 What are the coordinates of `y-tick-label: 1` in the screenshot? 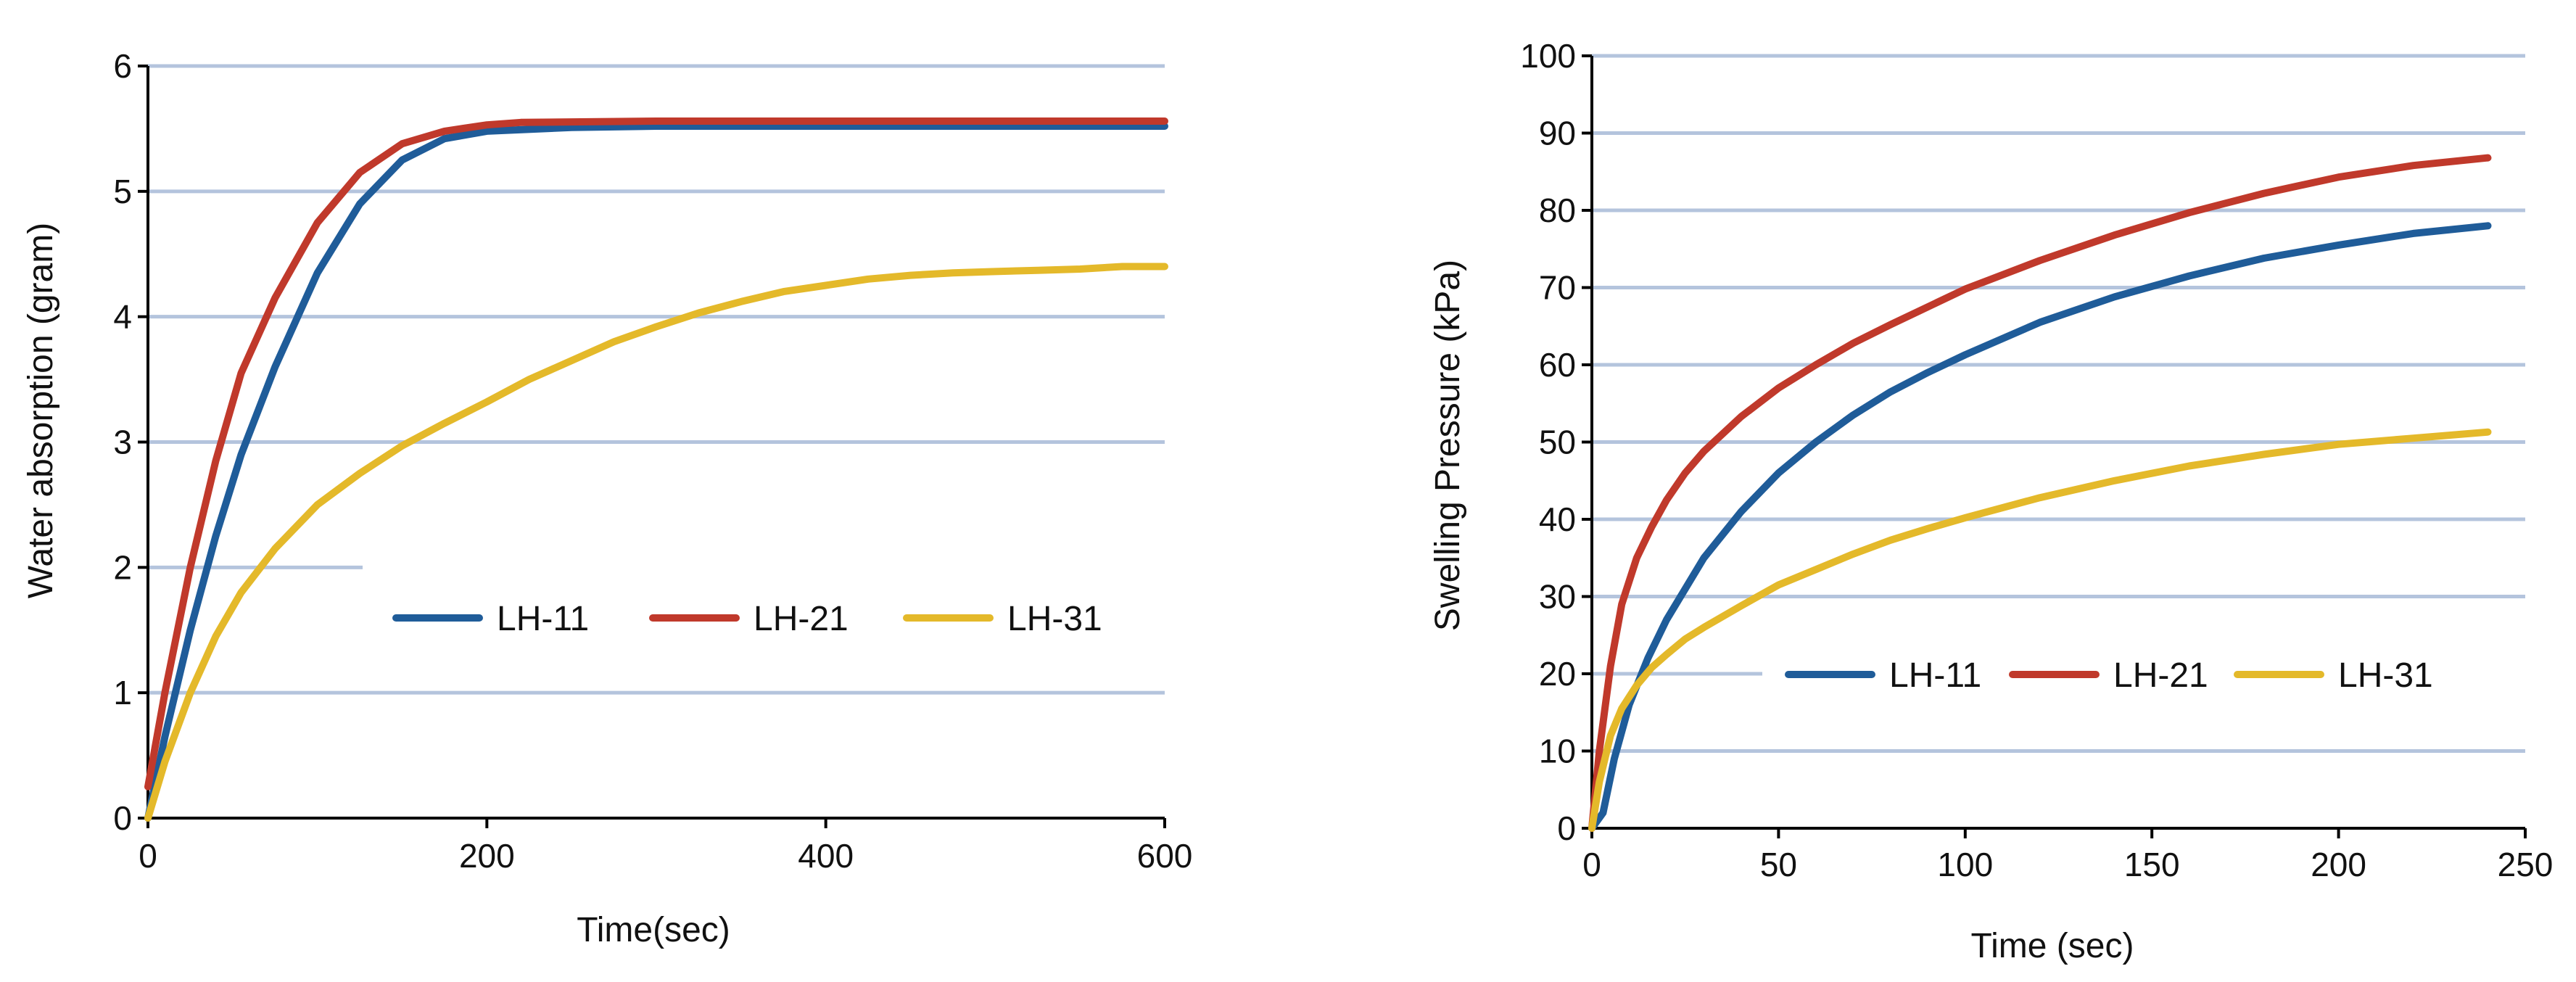 It's located at (123, 692).